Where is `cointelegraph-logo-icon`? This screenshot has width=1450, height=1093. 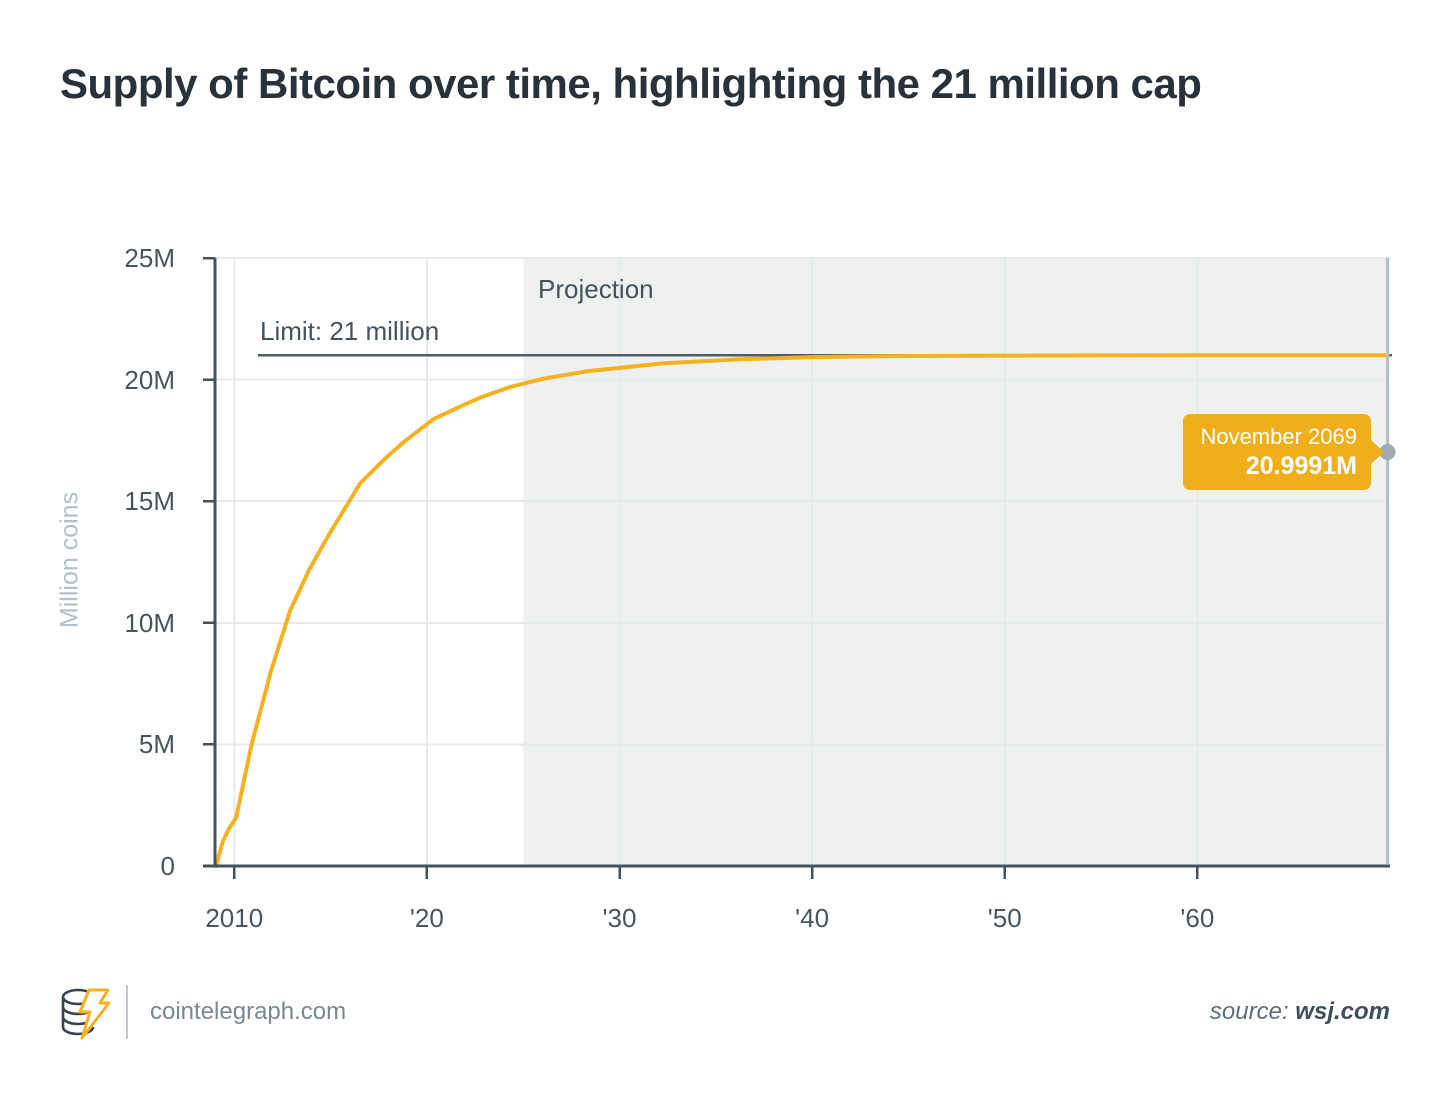 cointelegraph-logo-icon is located at coordinates (85, 1014).